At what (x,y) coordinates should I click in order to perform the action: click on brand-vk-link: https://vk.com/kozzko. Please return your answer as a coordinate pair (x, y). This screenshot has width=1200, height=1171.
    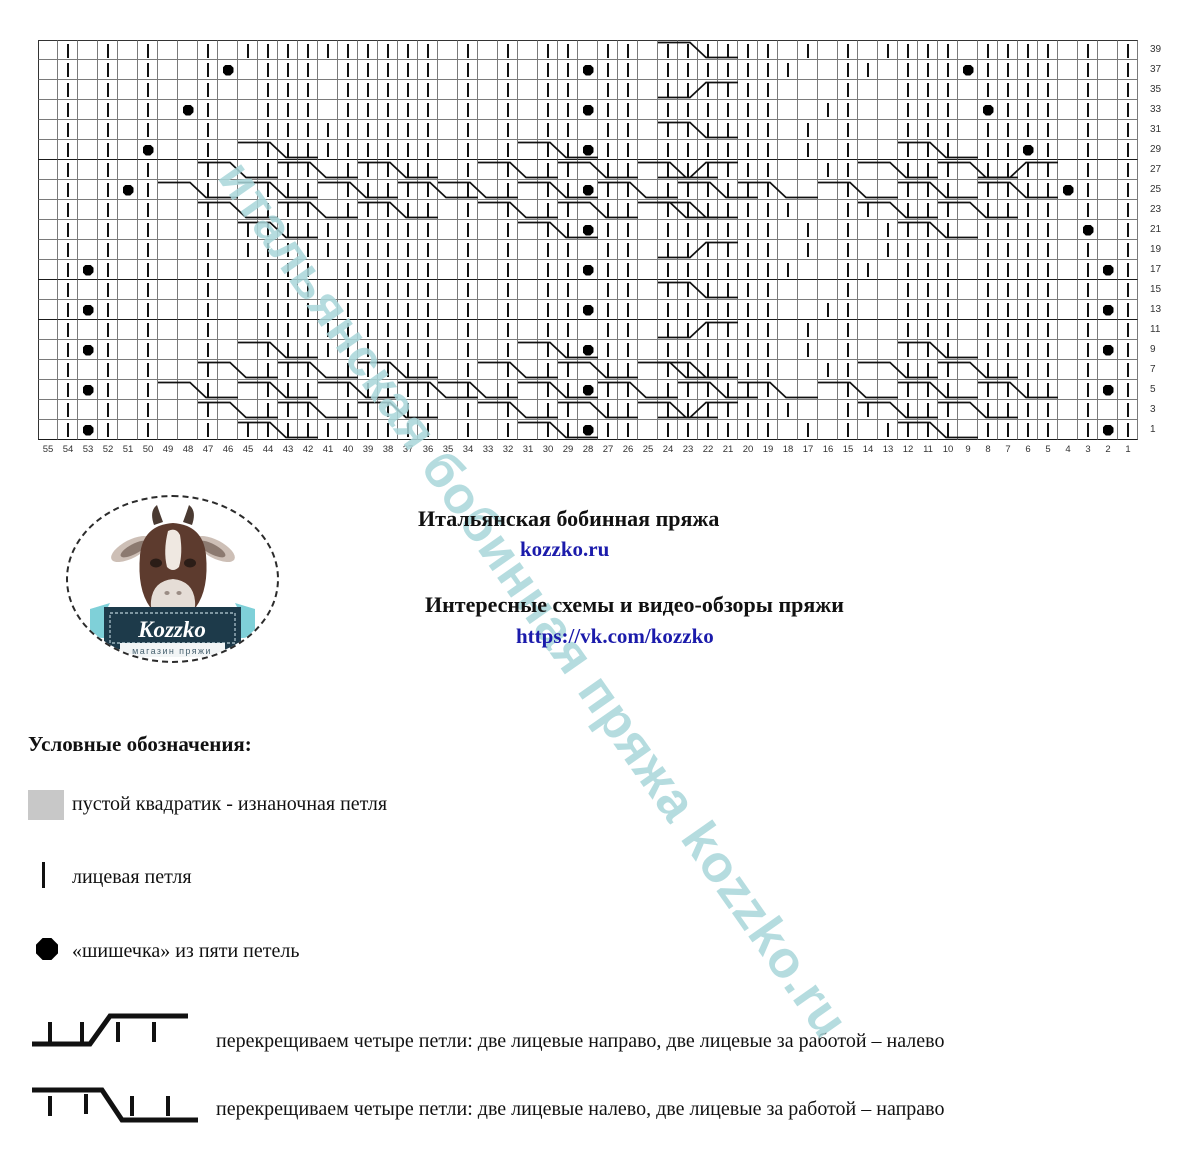
    Looking at the image, I should click on (615, 636).